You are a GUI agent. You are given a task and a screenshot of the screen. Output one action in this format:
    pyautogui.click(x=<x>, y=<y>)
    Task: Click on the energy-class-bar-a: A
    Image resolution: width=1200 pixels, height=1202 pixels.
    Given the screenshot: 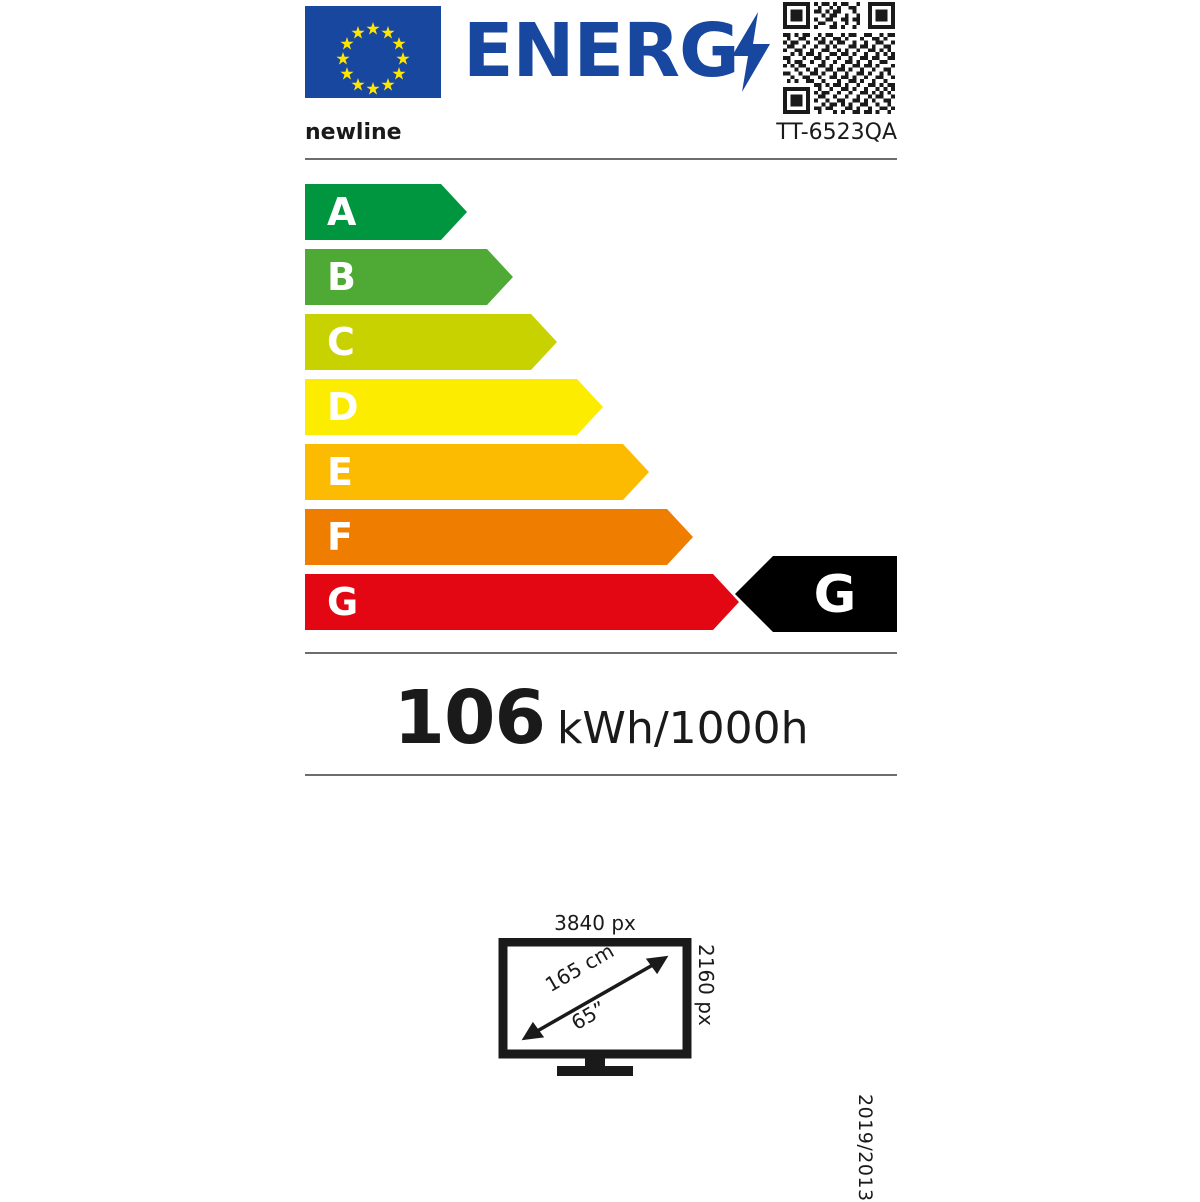 What is the action you would take?
    pyautogui.click(x=386, y=212)
    